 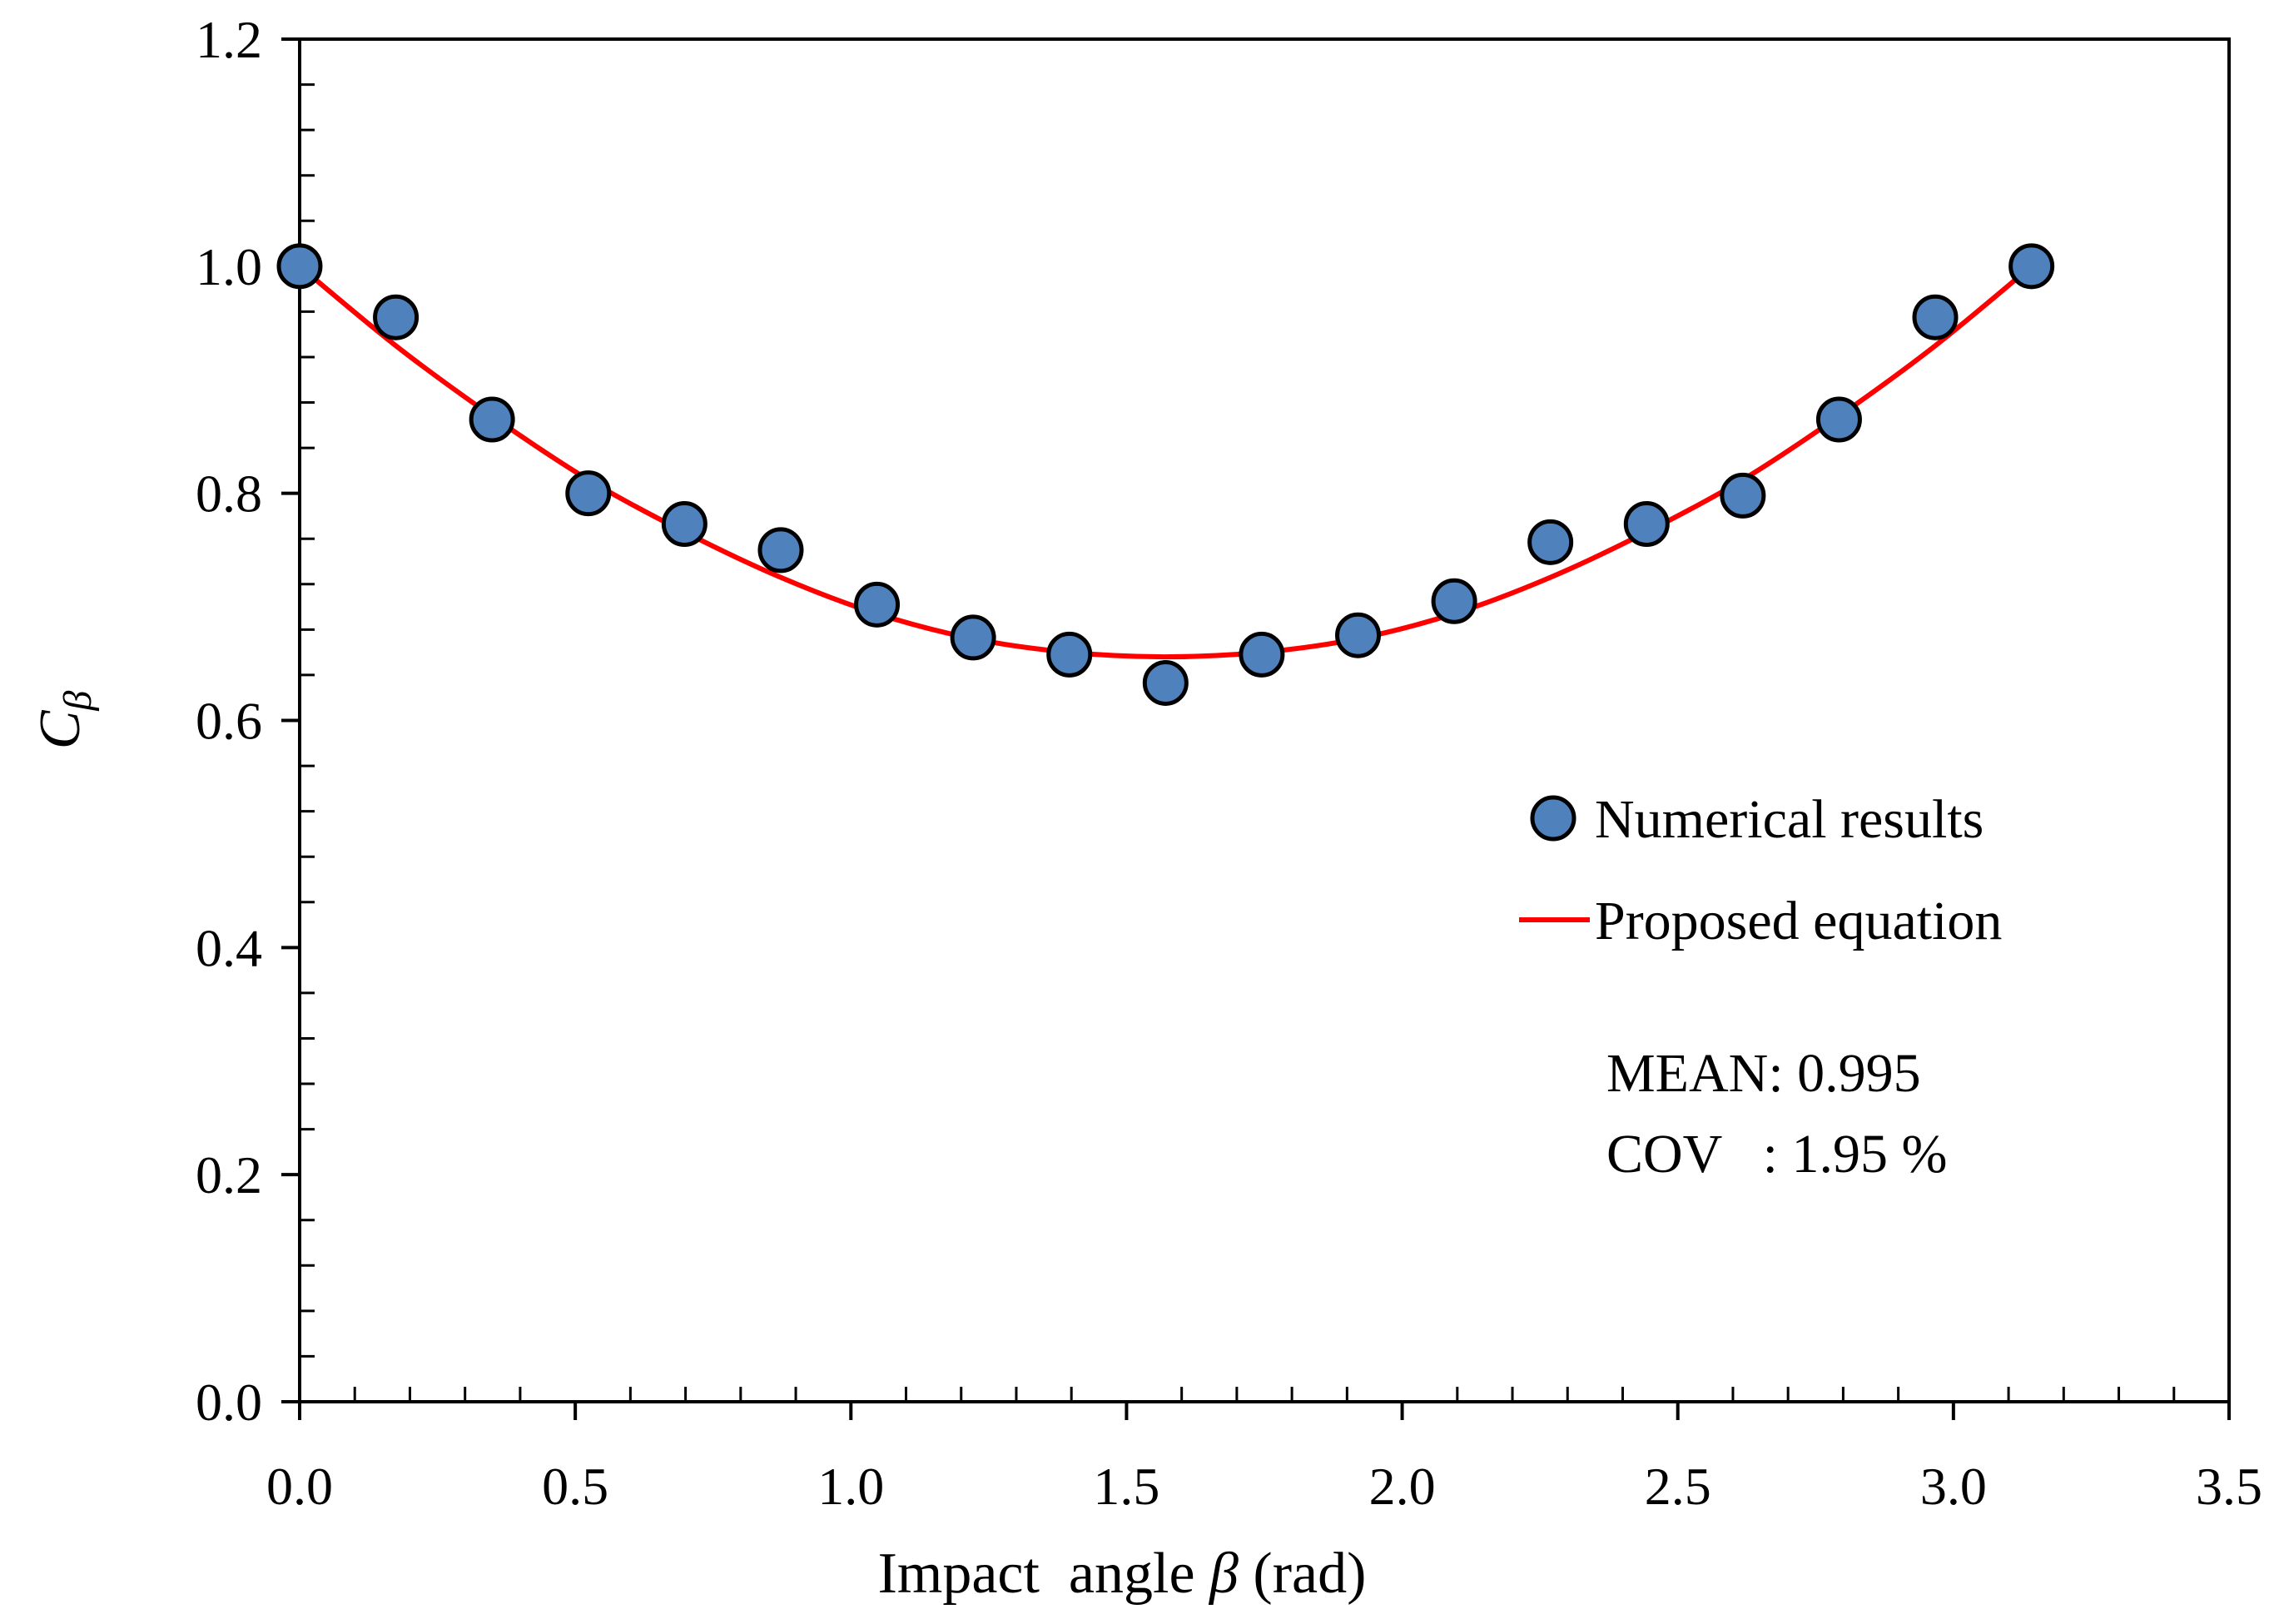 I want to click on cov-annotation: COV : 1.95 %, so click(x=1776, y=1154).